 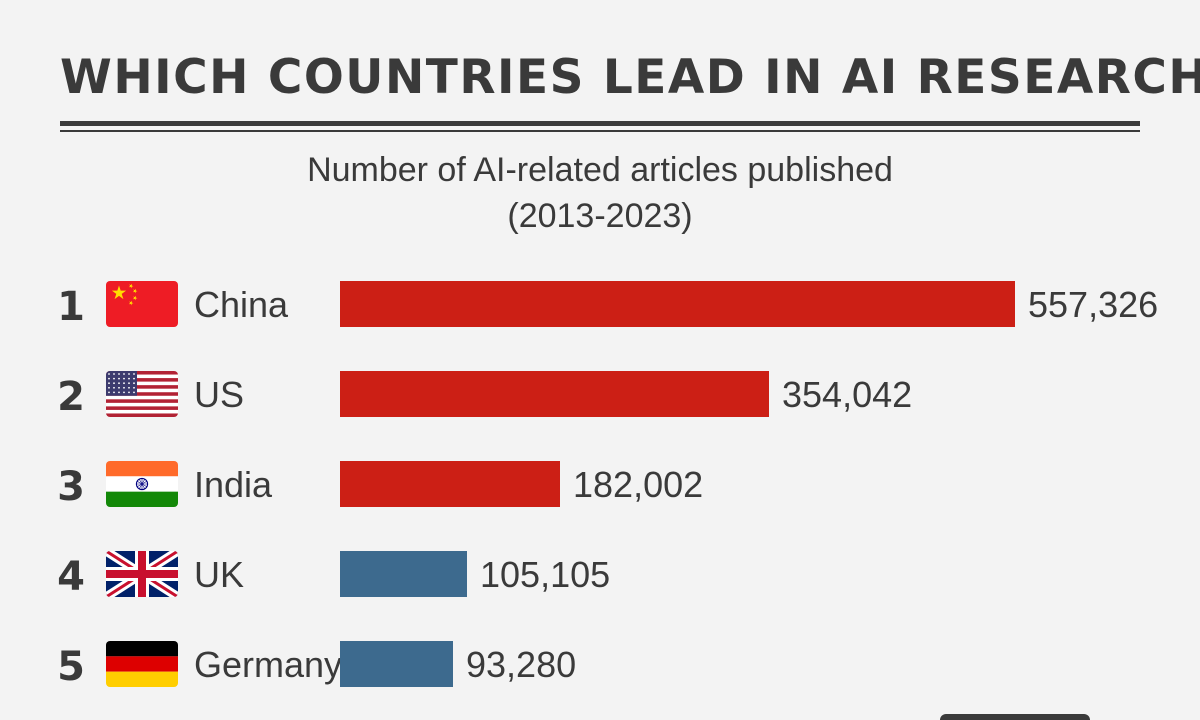 What do you see at coordinates (71, 667) in the screenshot?
I see `rank-label: 5` at bounding box center [71, 667].